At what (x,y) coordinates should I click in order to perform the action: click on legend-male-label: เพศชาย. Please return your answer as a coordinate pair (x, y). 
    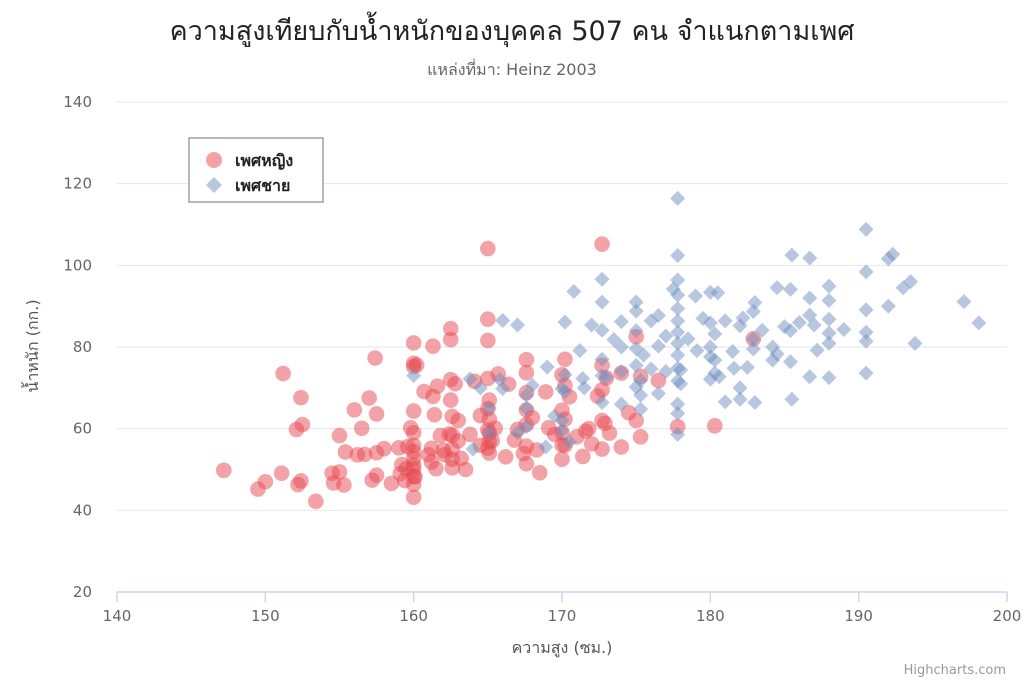
    Looking at the image, I should click on (262, 185).